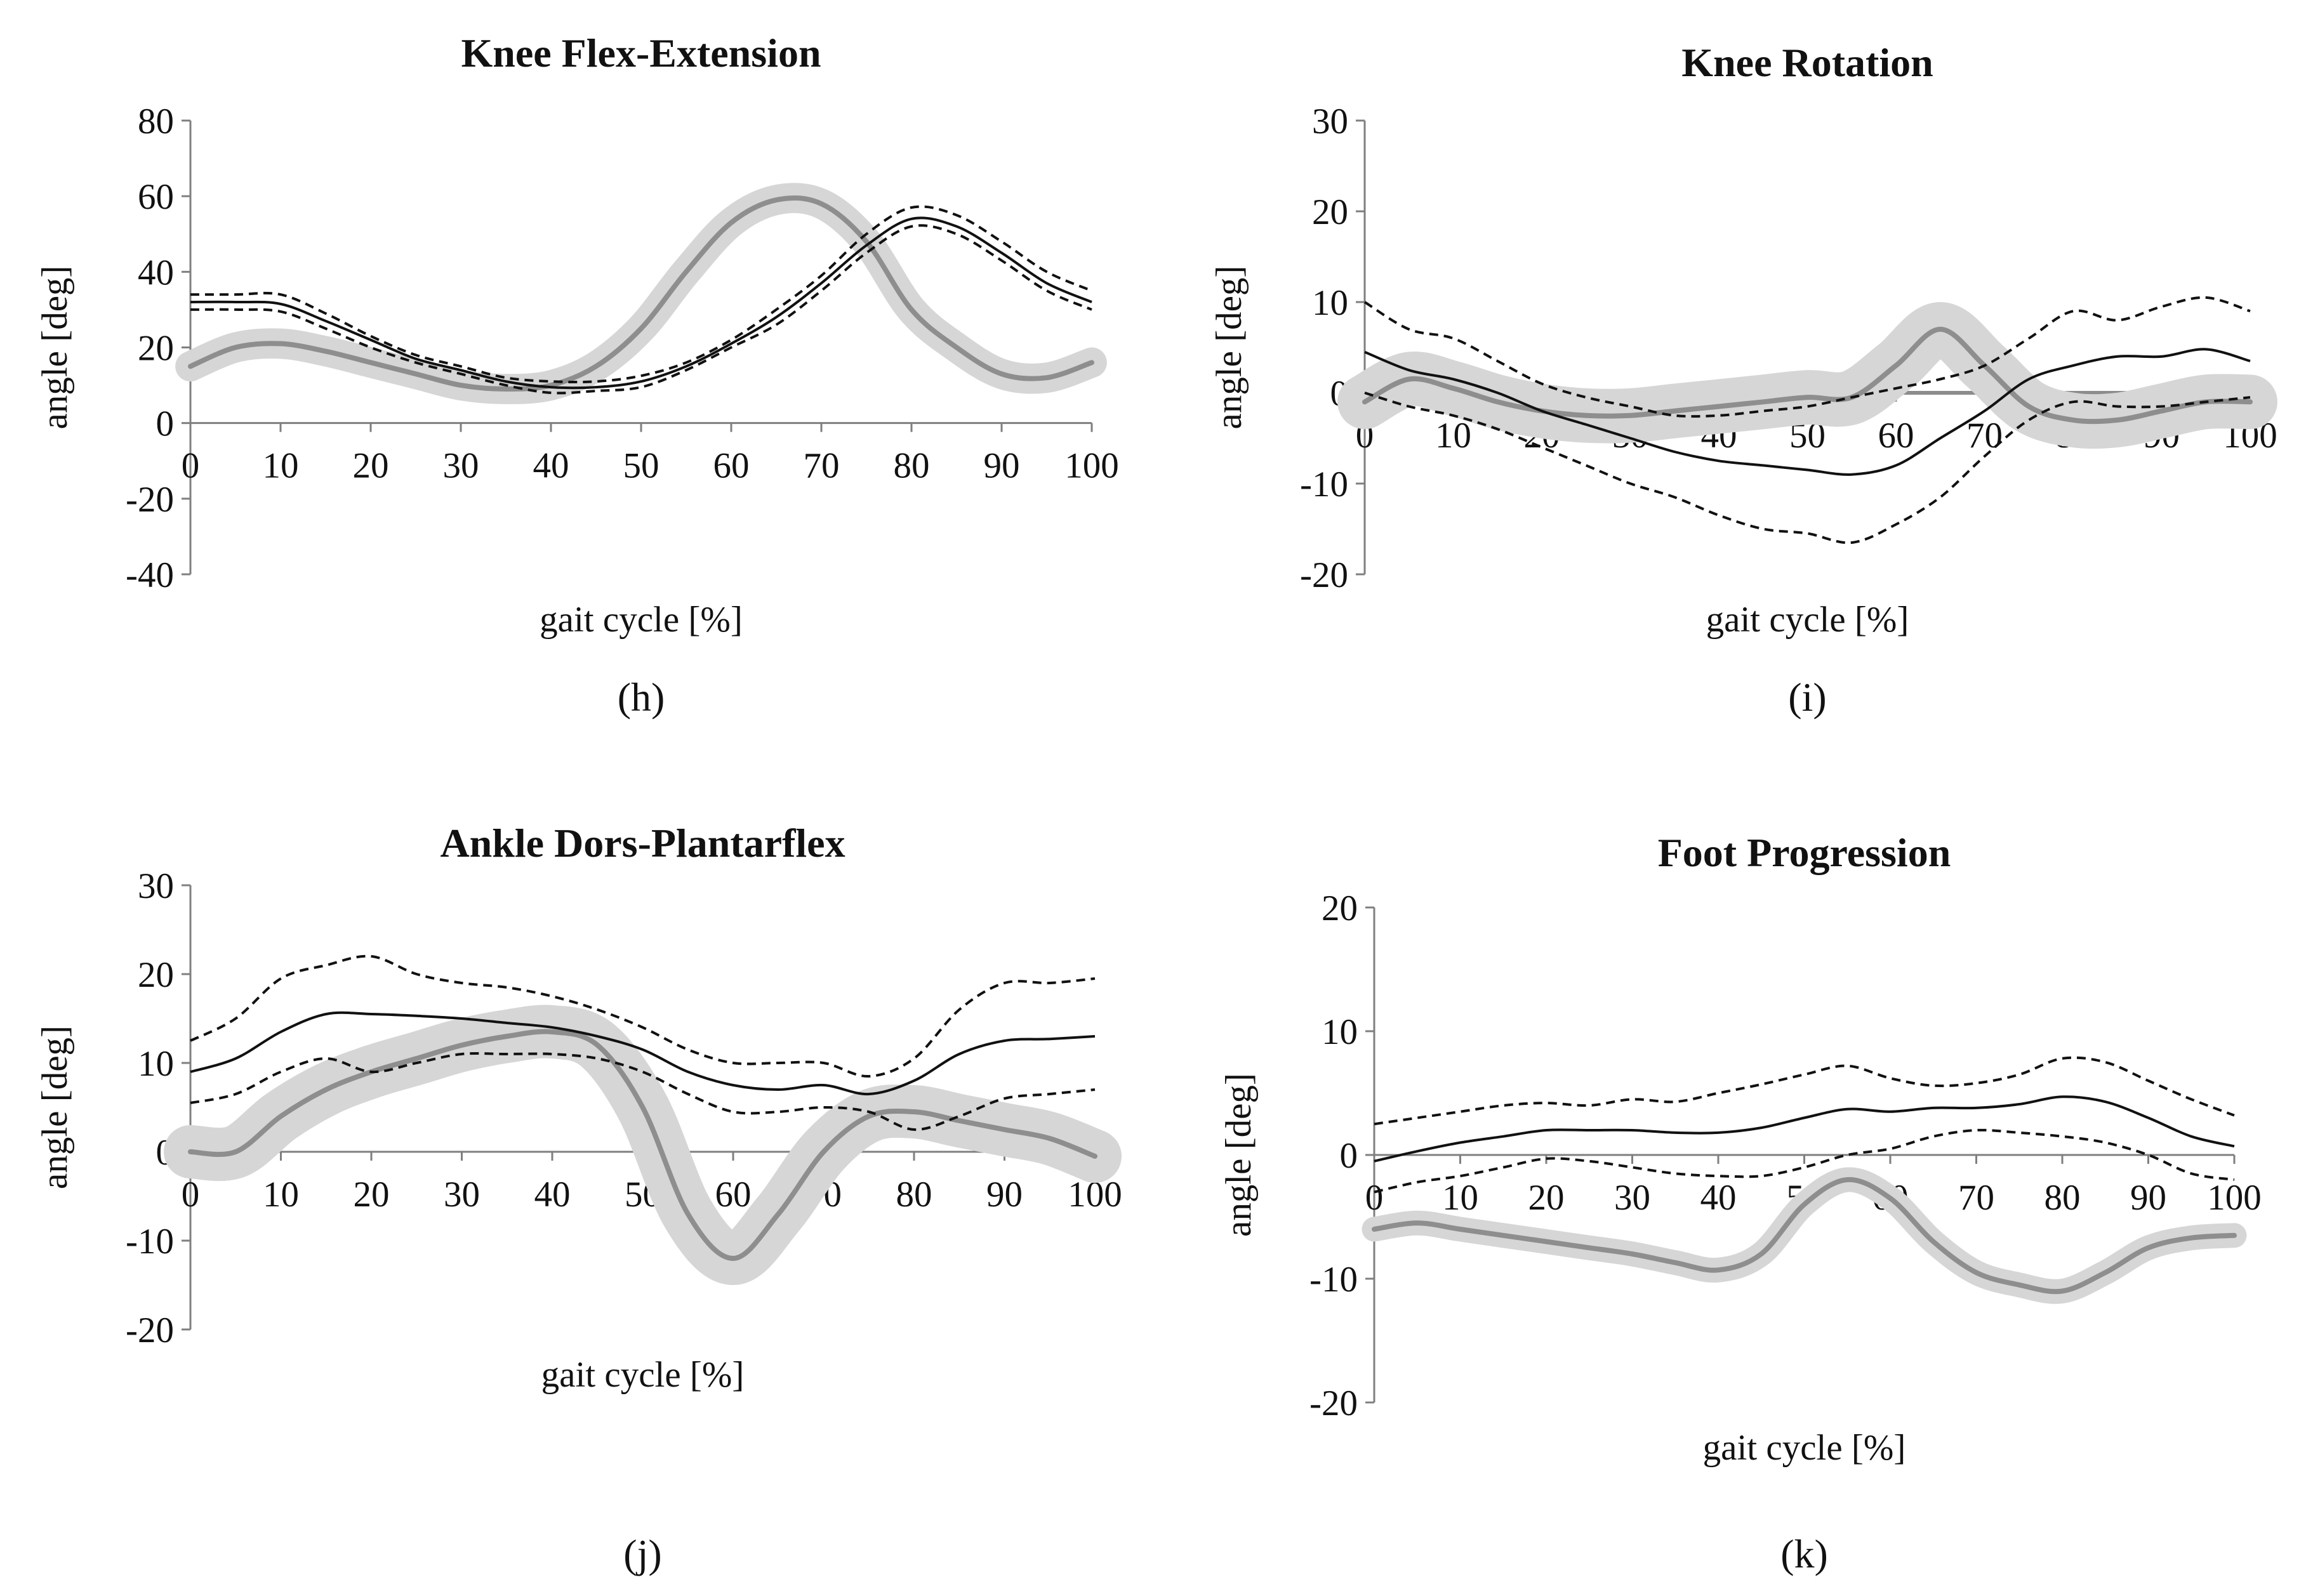 Image resolution: width=2313 pixels, height=1596 pixels. What do you see at coordinates (642, 844) in the screenshot?
I see `chart-title: Ankle Dors-Plantarflex` at bounding box center [642, 844].